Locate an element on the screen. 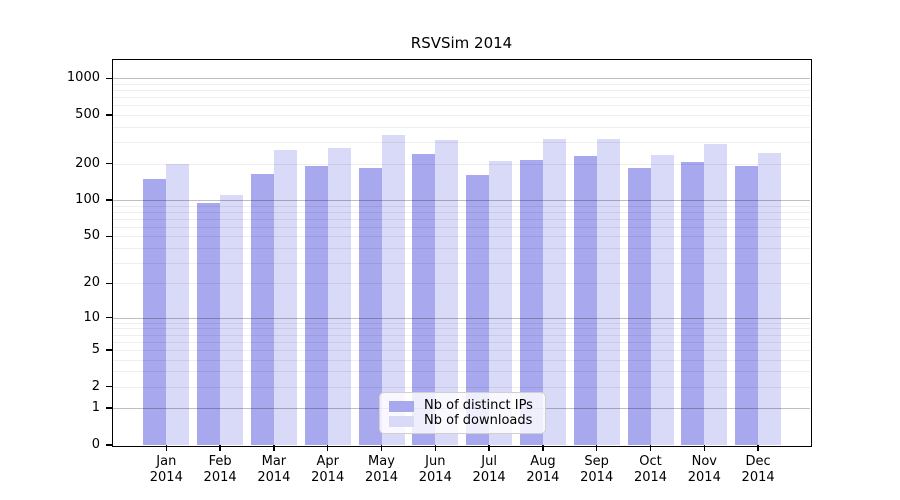  x-tick-label-month: Jun is located at coordinates (435, 461).